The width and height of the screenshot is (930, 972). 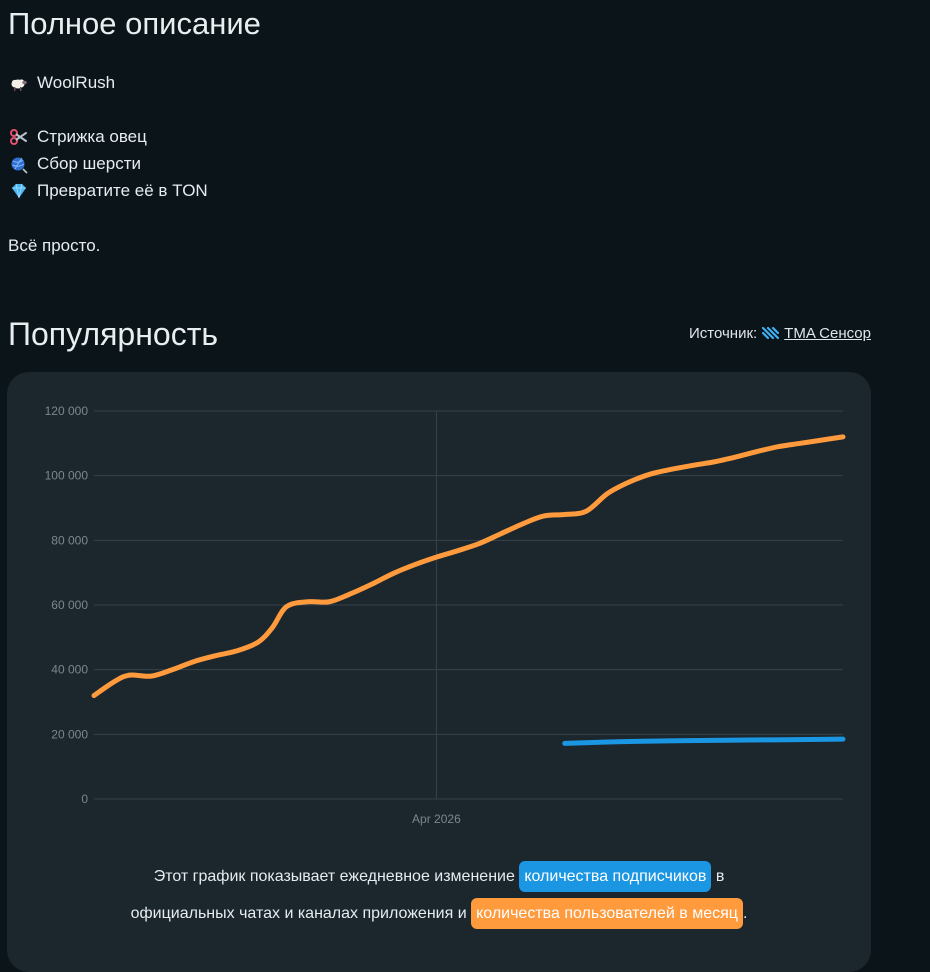 What do you see at coordinates (19, 165) in the screenshot?
I see `yarn-icon` at bounding box center [19, 165].